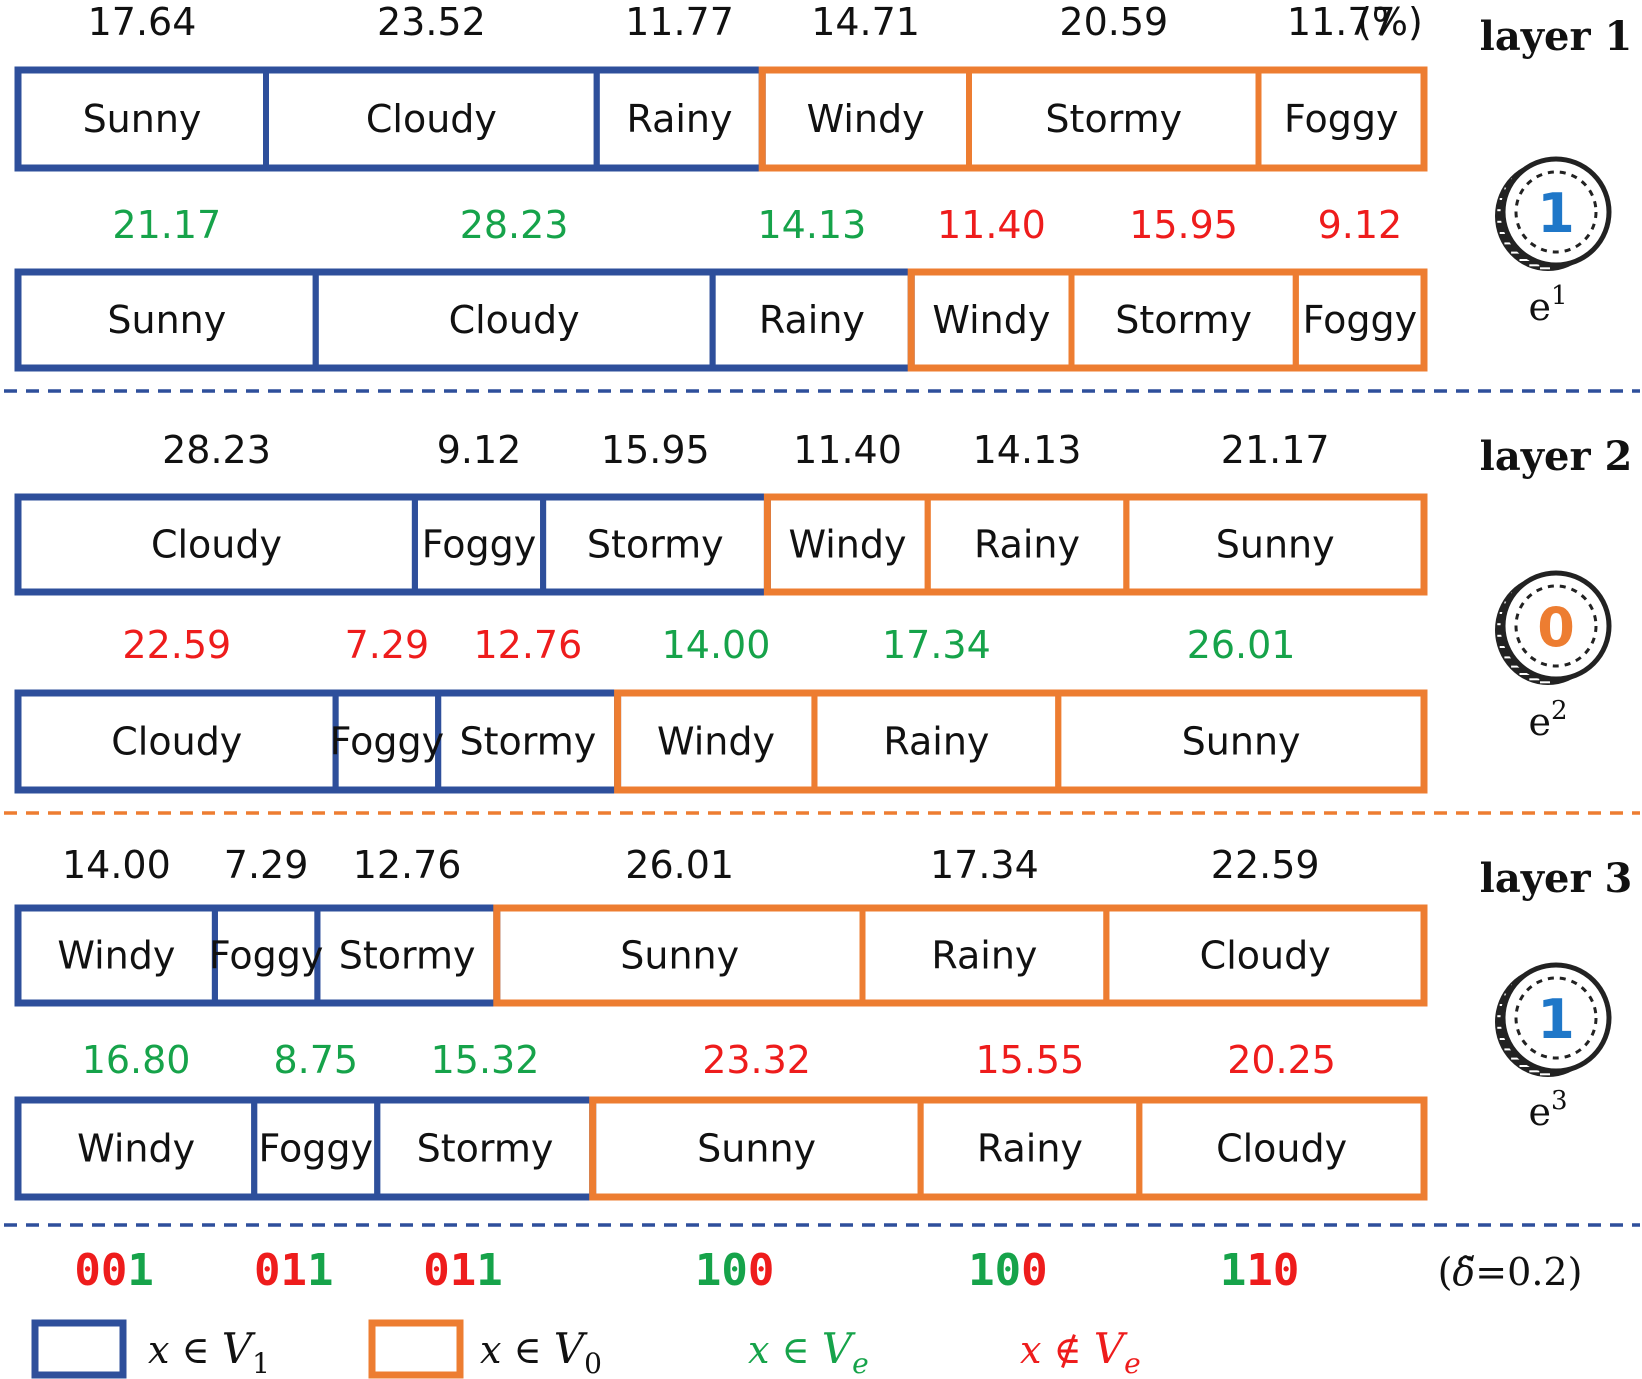 The image size is (1642, 1379). I want to click on legend-text: x ∉ Ve, so click(1080, 1351).